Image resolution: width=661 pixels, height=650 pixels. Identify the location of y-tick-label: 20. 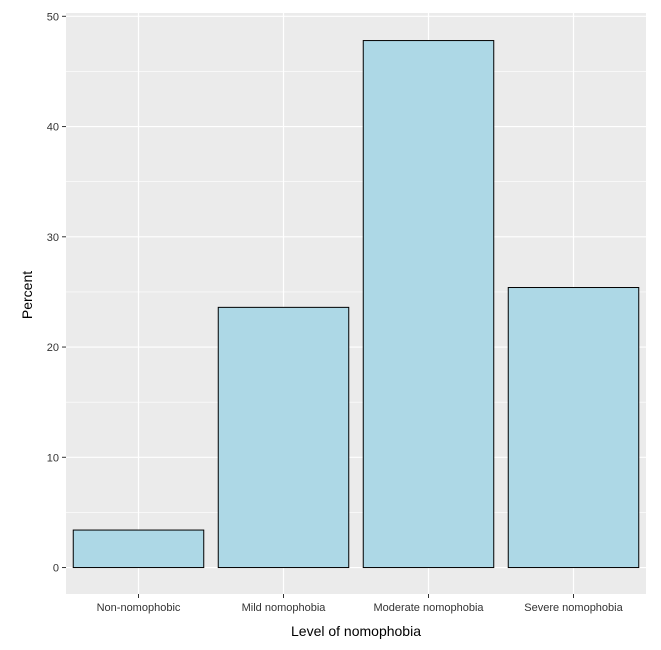
(53, 348).